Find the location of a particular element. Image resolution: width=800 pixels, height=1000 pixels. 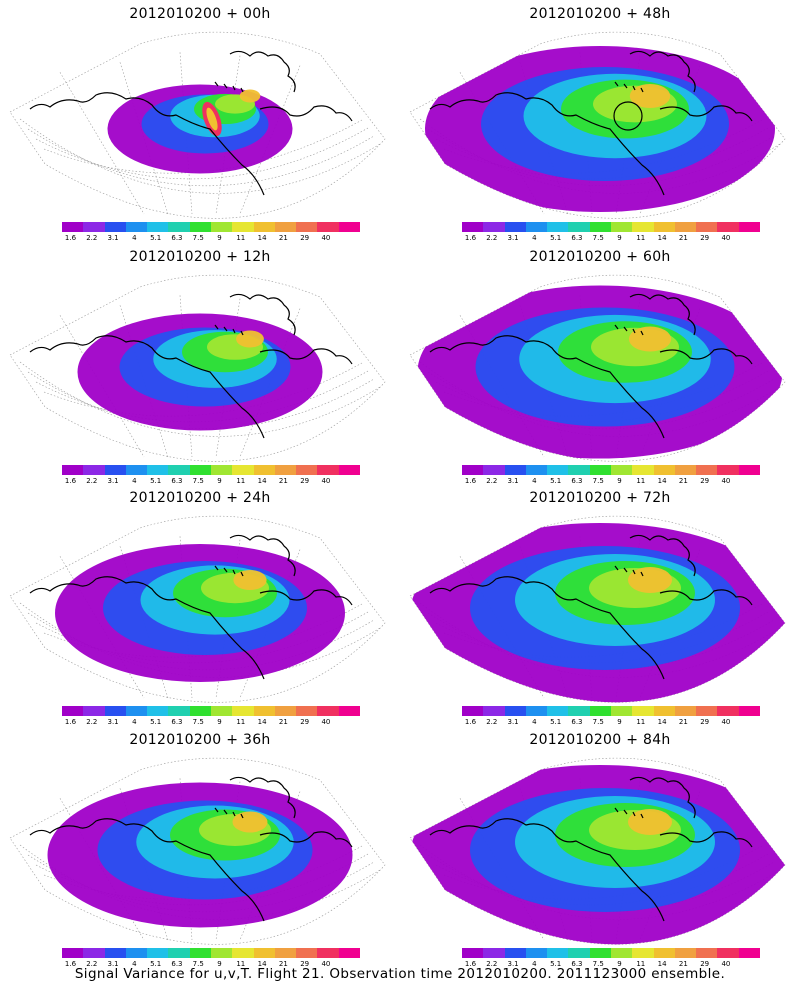

panel-title: 2012010200 + 72h is located at coordinates (600, 498).